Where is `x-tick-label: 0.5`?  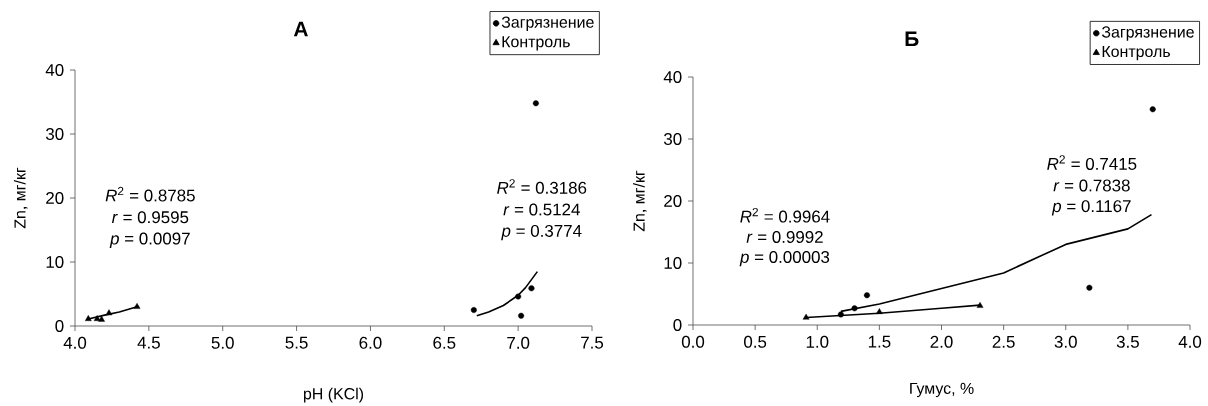
x-tick-label: 0.5 is located at coordinates (755, 341).